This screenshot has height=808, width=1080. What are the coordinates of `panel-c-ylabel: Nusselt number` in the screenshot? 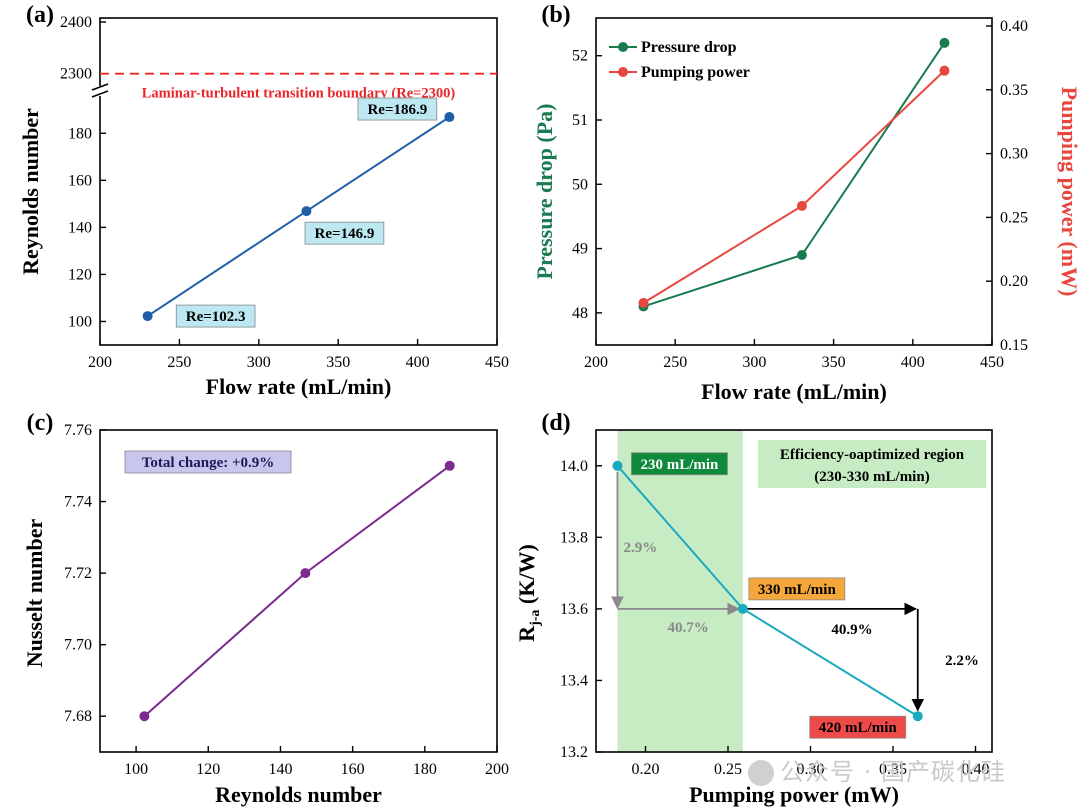 It's located at (34, 593).